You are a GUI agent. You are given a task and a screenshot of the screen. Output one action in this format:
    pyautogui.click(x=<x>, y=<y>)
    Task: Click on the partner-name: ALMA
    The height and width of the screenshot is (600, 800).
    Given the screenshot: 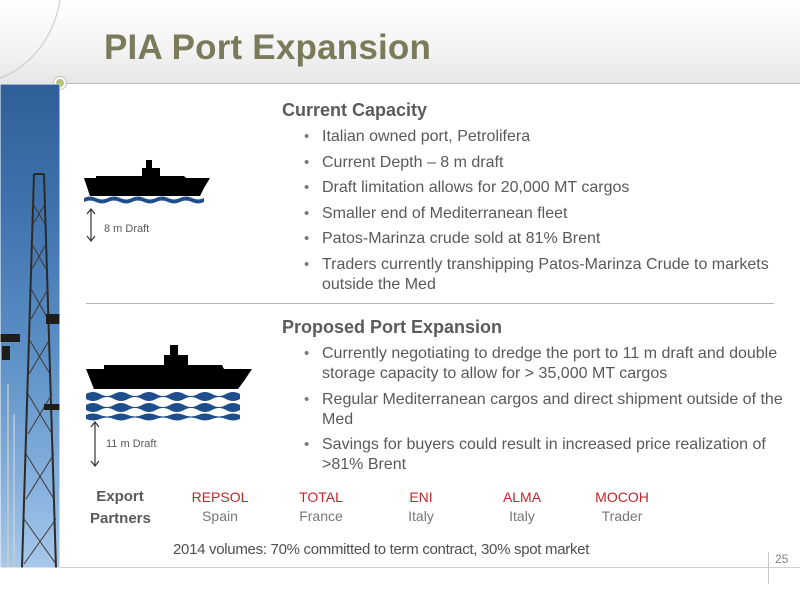 What is the action you would take?
    pyautogui.click(x=522, y=497)
    